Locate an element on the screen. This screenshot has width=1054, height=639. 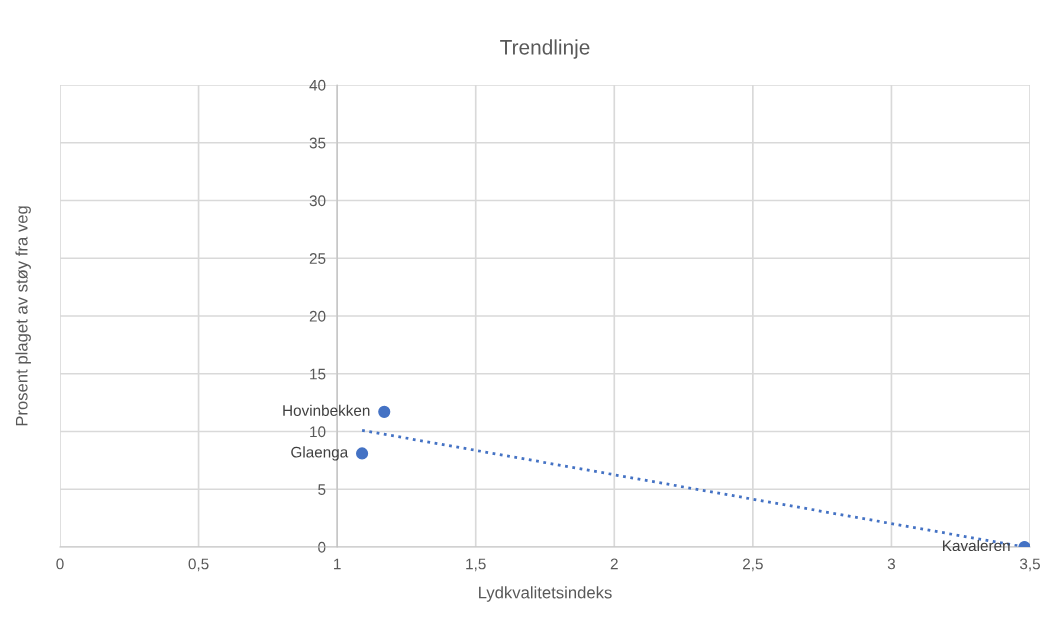
x-tick-label: 0,5 is located at coordinates (198, 565).